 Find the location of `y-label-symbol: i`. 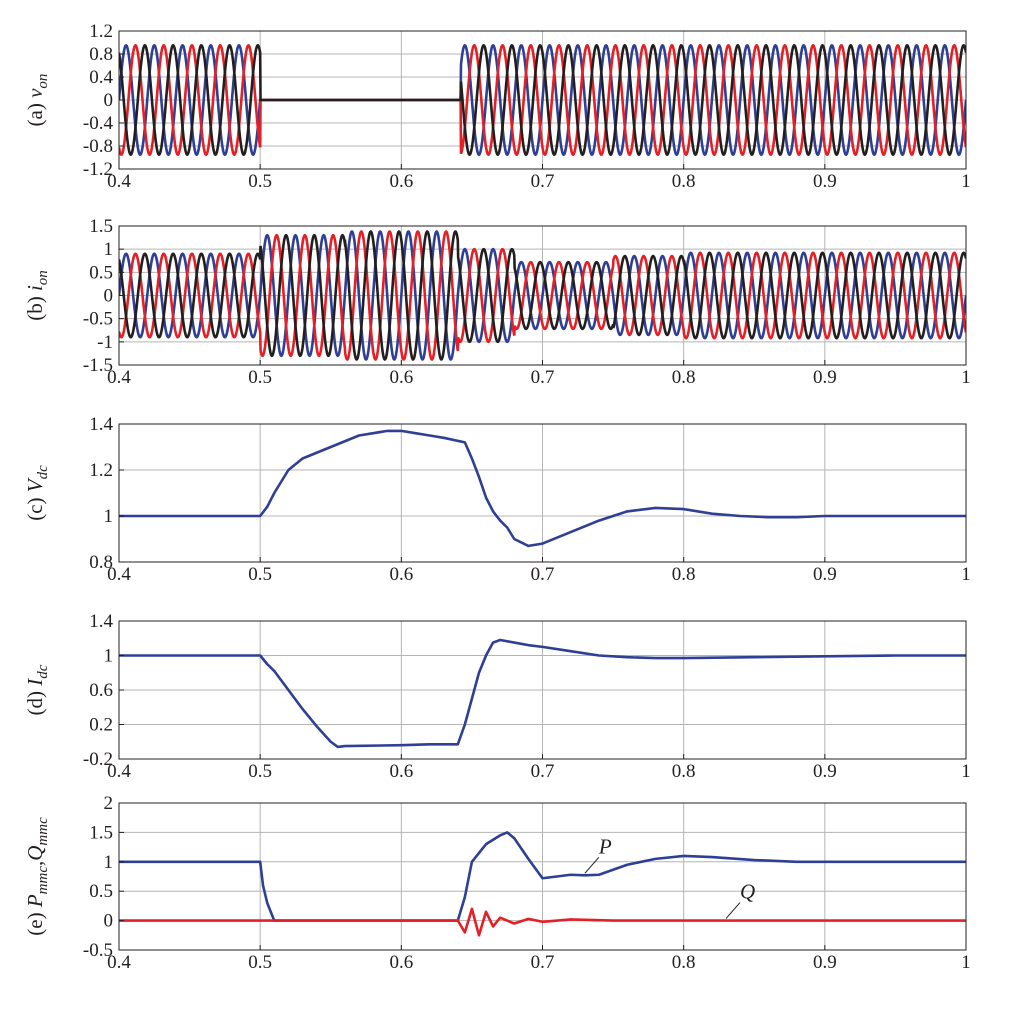

y-label-symbol: i is located at coordinates (35, 288).